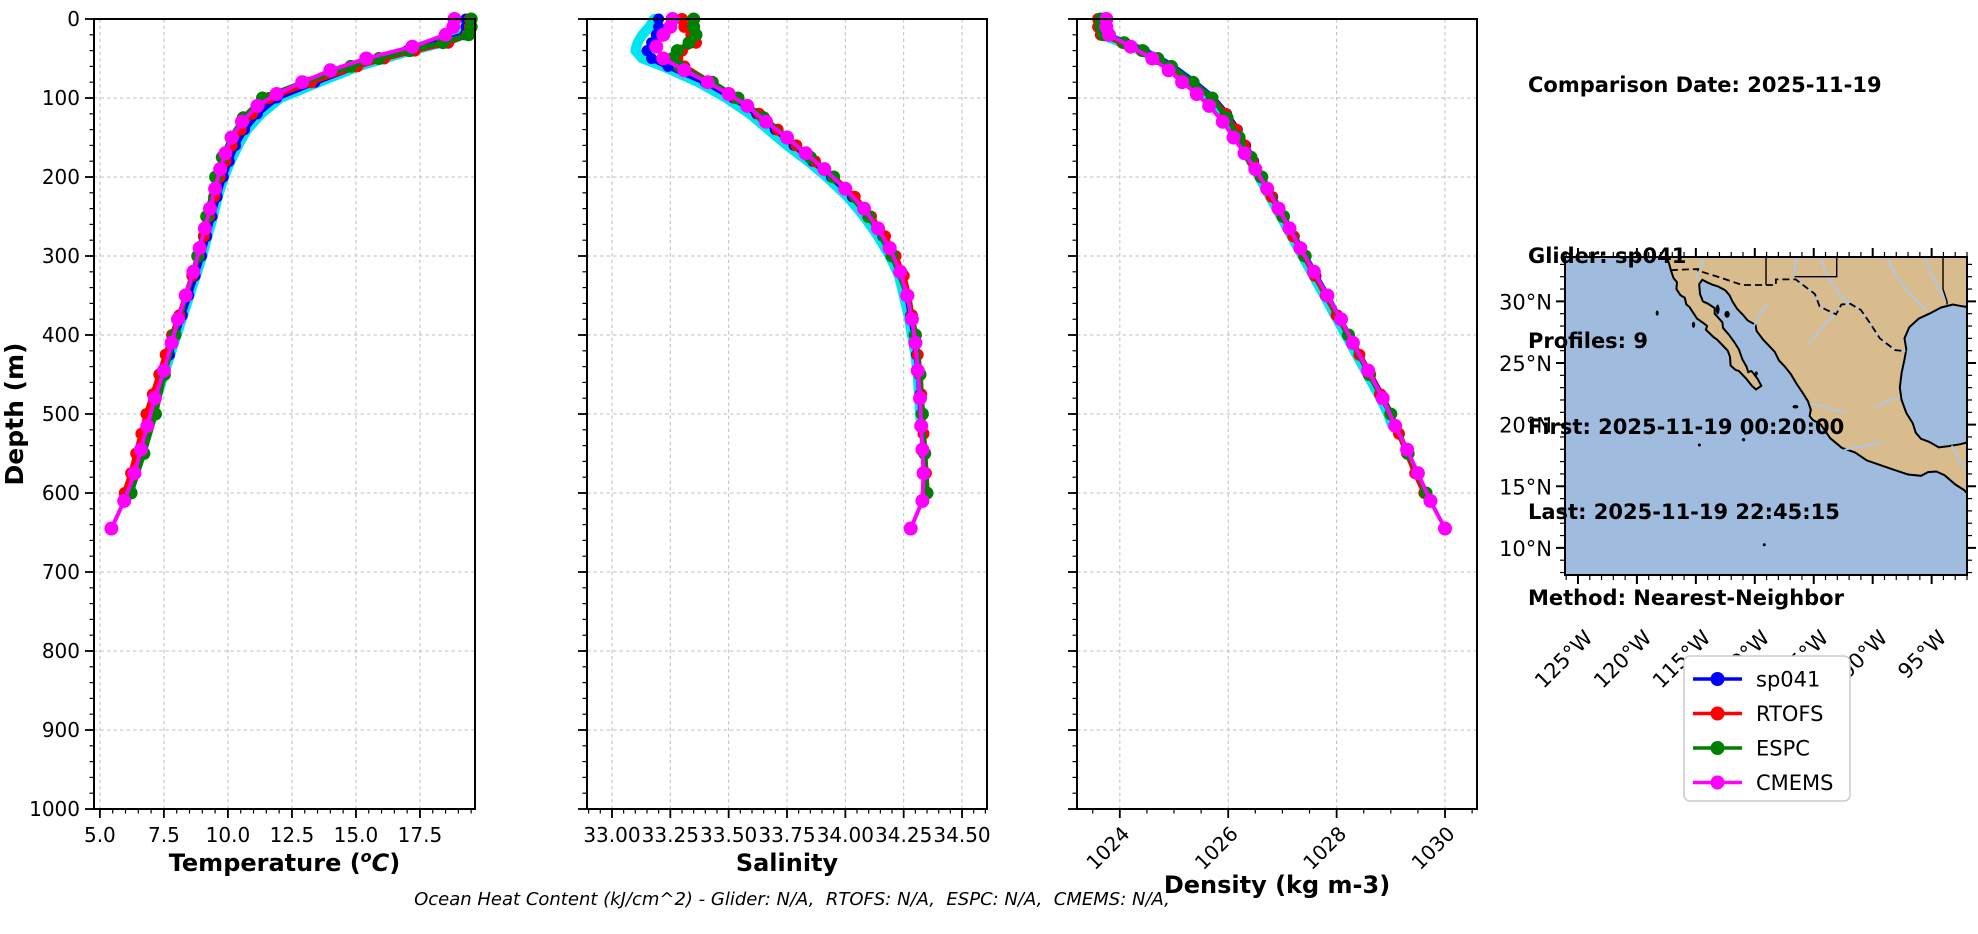 This screenshot has height=934, width=1978. Describe the element at coordinates (73, 19) in the screenshot. I see `y-tick-label: 0` at that location.